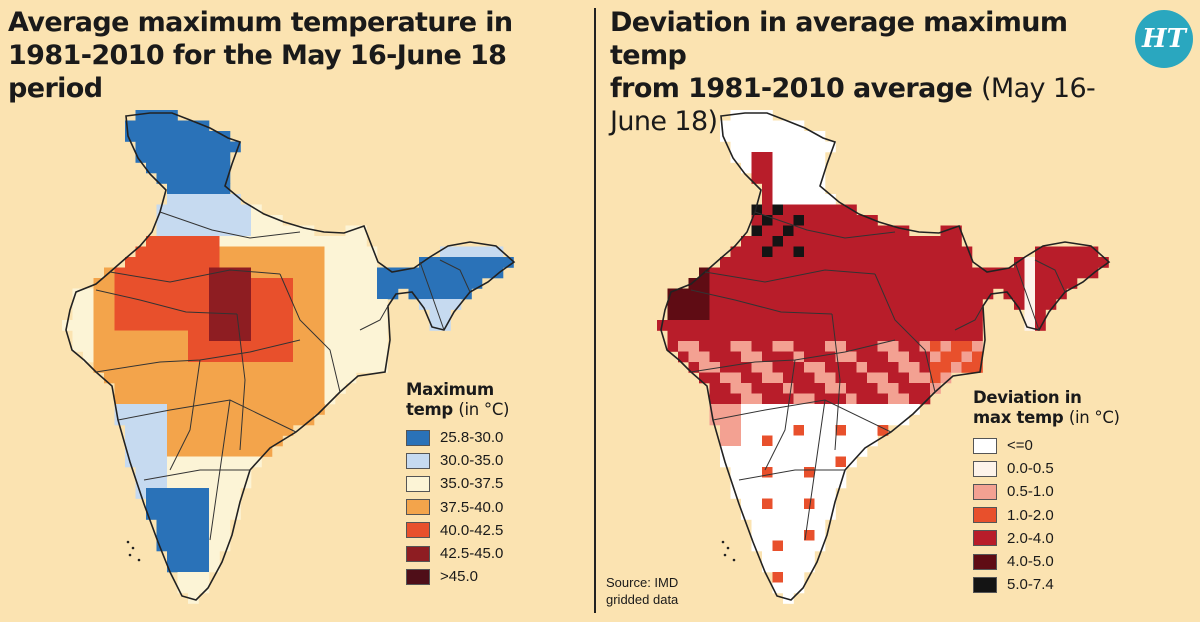  Describe the element at coordinates (257, 72) in the screenshot. I see `left-title-line2: 1981-2010 for the May 16-June 18 period` at that location.